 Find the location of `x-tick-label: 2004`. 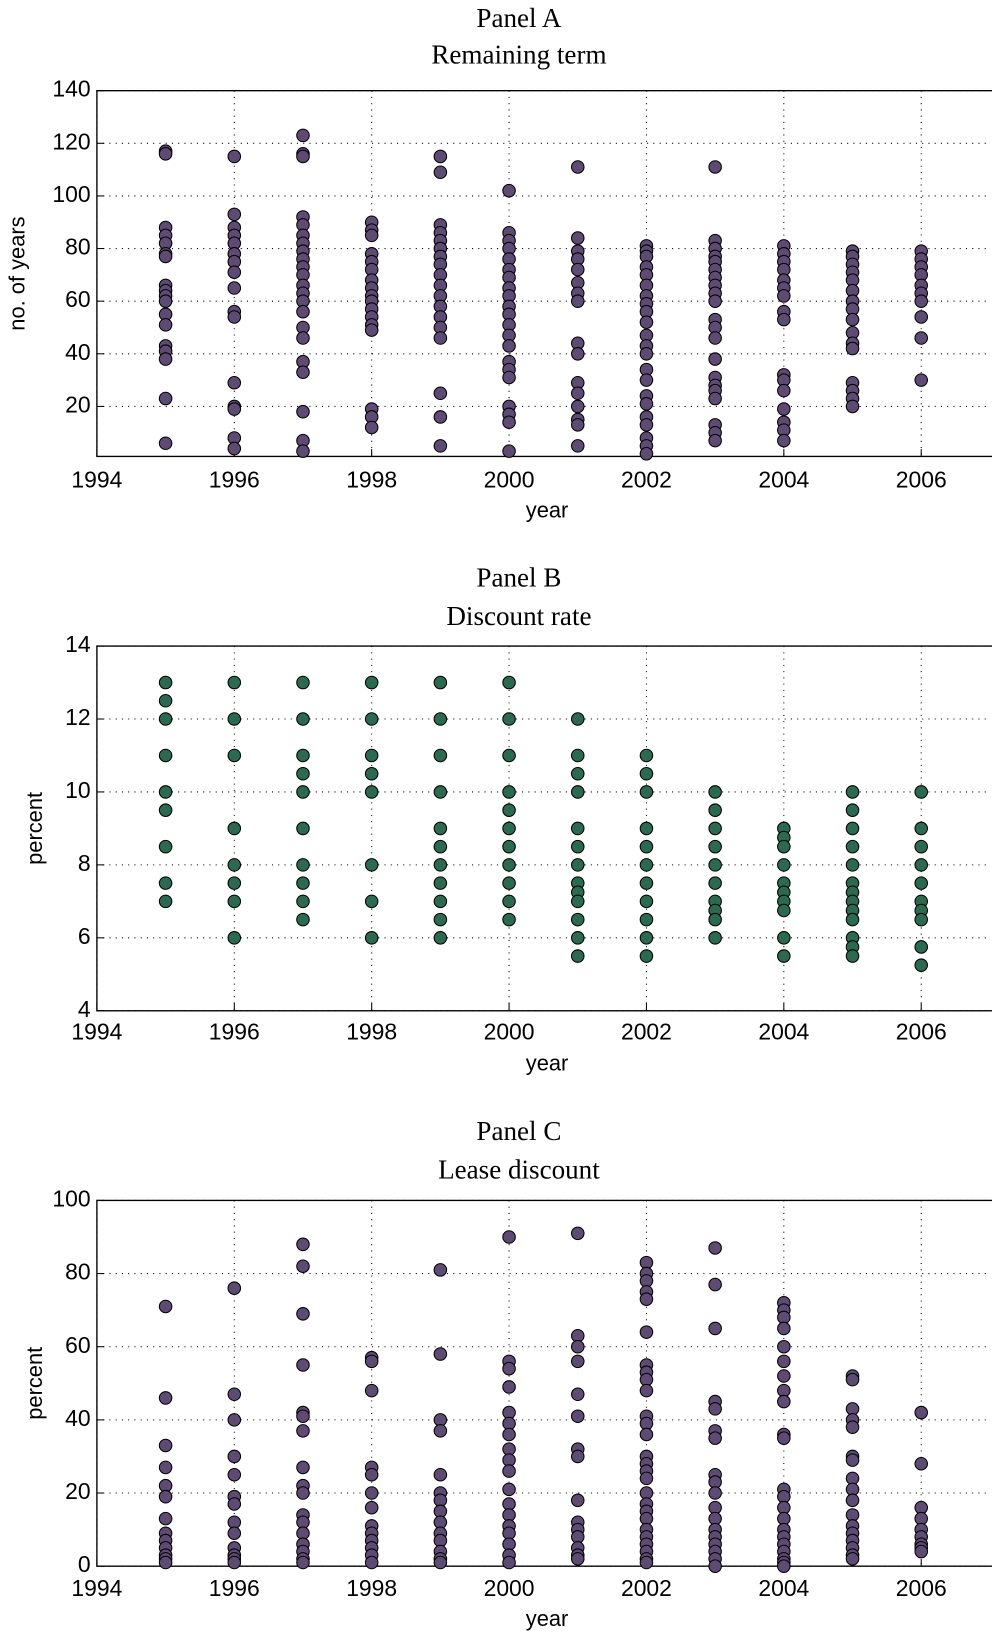

x-tick-label: 2004 is located at coordinates (783, 1588).